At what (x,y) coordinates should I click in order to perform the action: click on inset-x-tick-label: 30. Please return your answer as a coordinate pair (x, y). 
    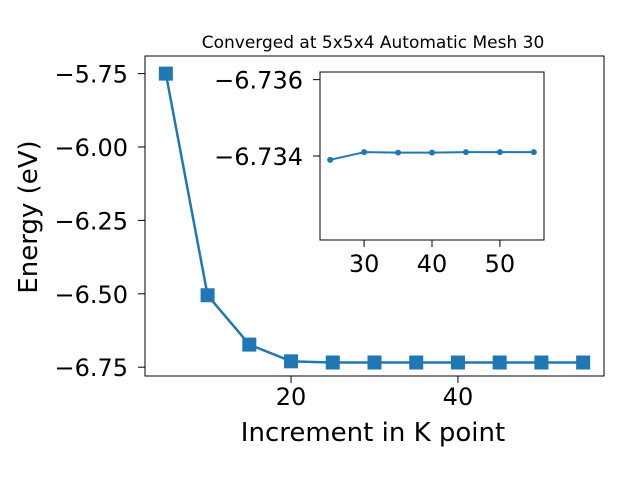
    Looking at the image, I should click on (364, 264).